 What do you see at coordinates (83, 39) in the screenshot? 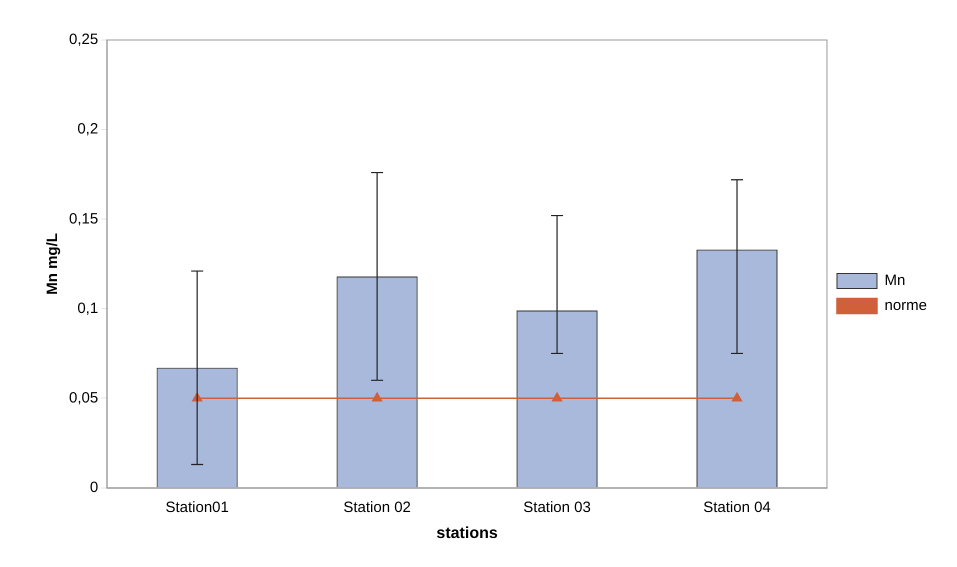
I see `y-tick-label: 0,25` at bounding box center [83, 39].